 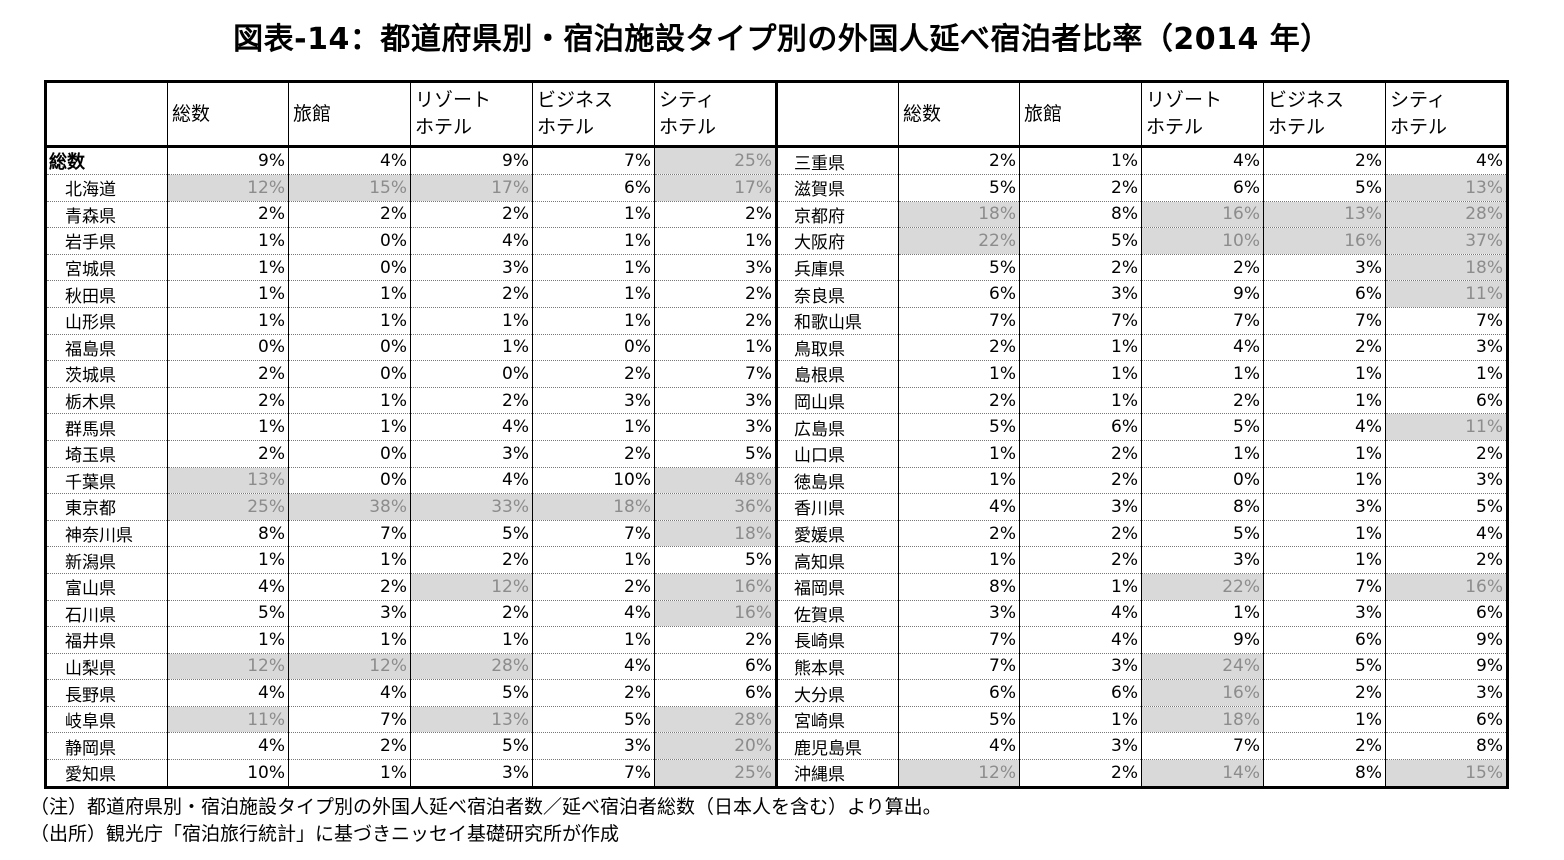 What do you see at coordinates (1202, 241) in the screenshot?
I see `value-cell: 10%` at bounding box center [1202, 241].